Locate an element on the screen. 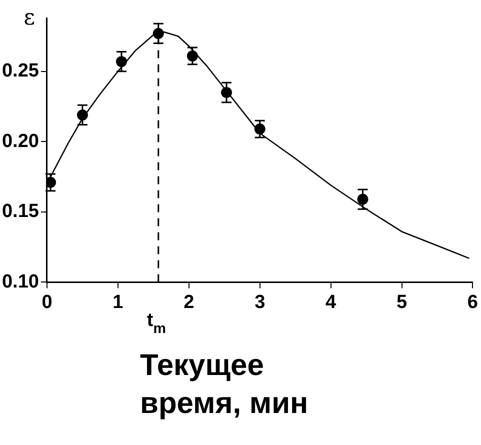  x-tick-label: 6 is located at coordinates (472, 302).